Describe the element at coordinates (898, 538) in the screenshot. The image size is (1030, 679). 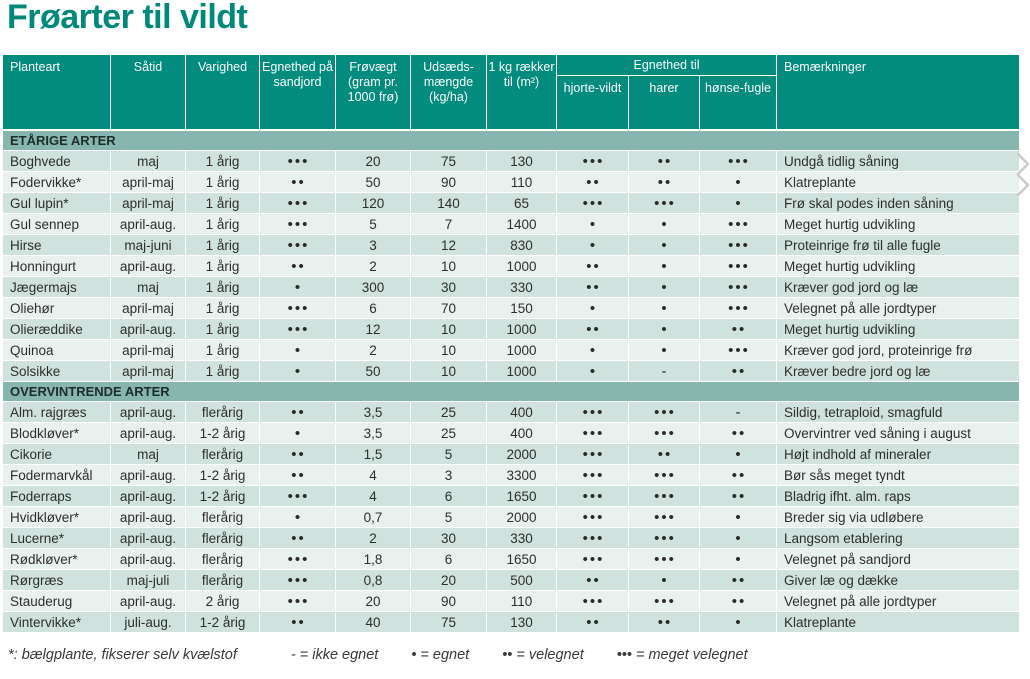
I see `cell-bemaerkning: Langsom etablering` at that location.